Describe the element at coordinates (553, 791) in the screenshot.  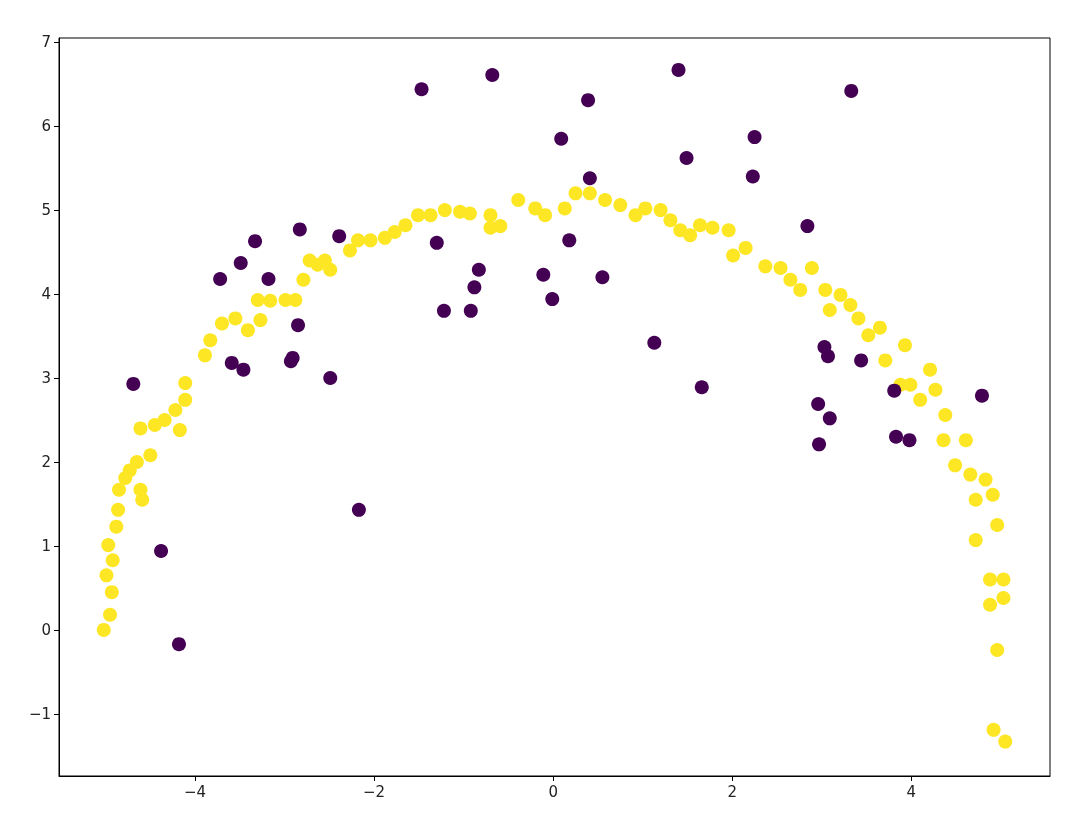
I see `x-tick-label: 0` at that location.